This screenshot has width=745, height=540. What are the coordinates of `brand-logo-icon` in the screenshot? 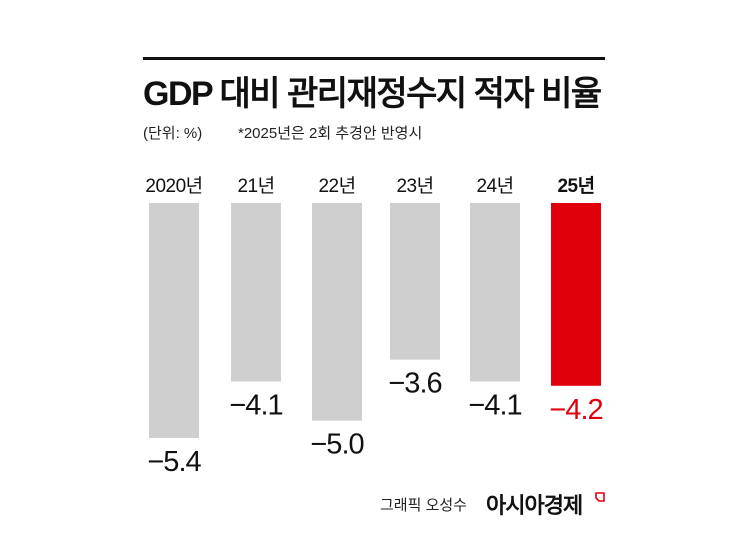 It's located at (600, 497).